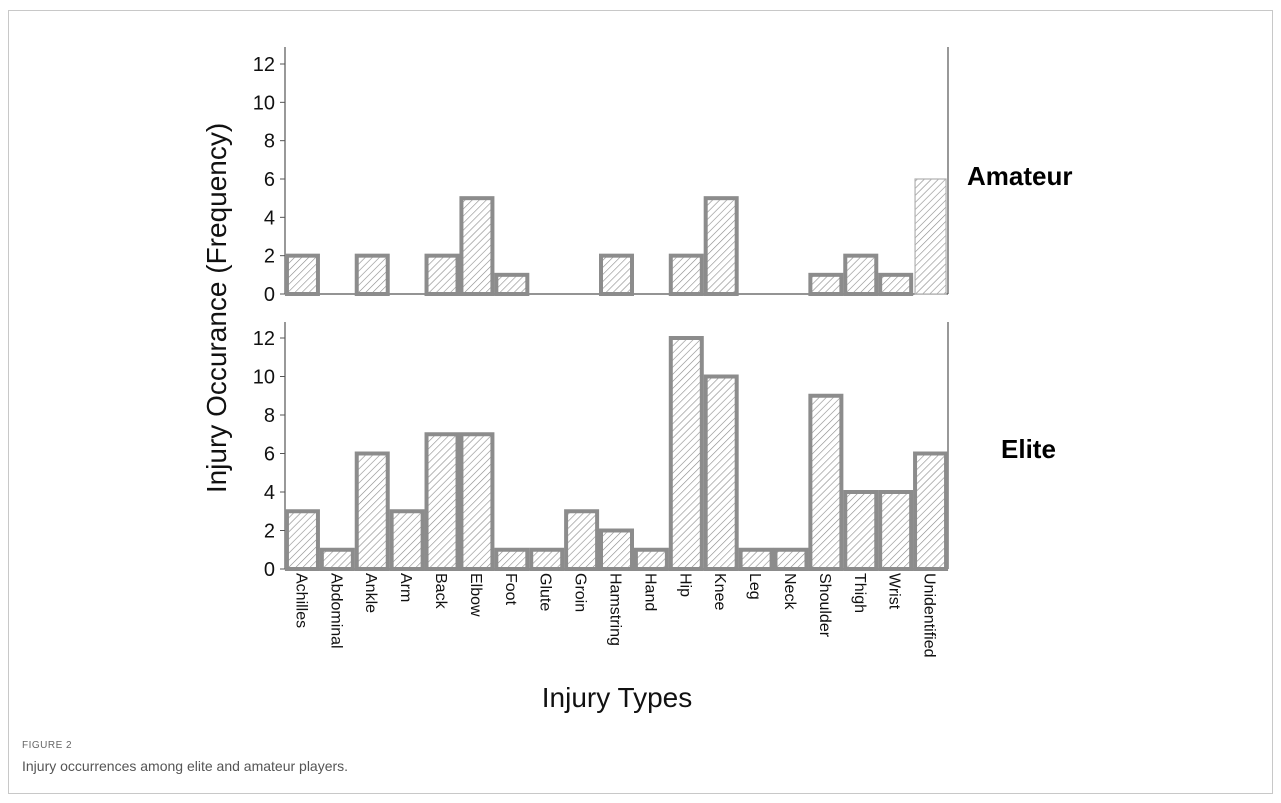 The width and height of the screenshot is (1281, 803). I want to click on elite-y-tick-label: 4, so click(269, 493).